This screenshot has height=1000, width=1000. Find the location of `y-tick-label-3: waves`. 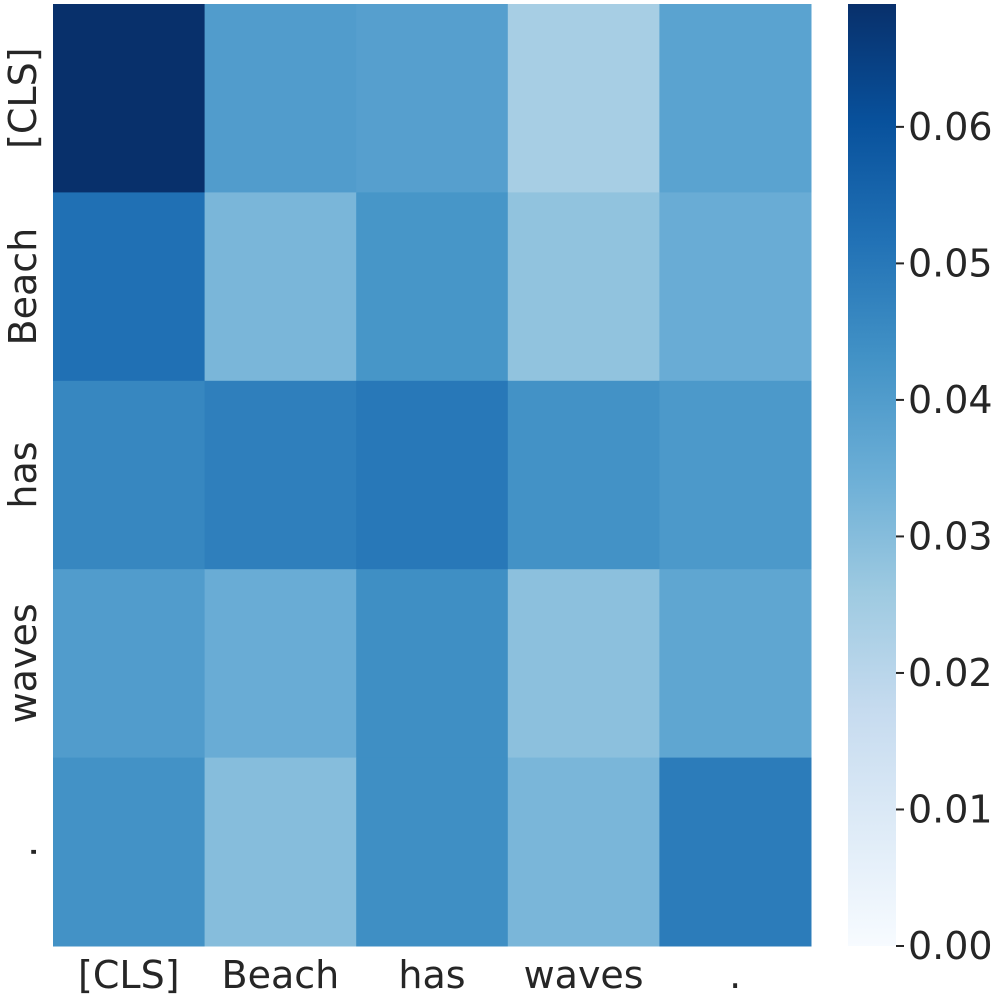

y-tick-label-3: waves is located at coordinates (23, 663).